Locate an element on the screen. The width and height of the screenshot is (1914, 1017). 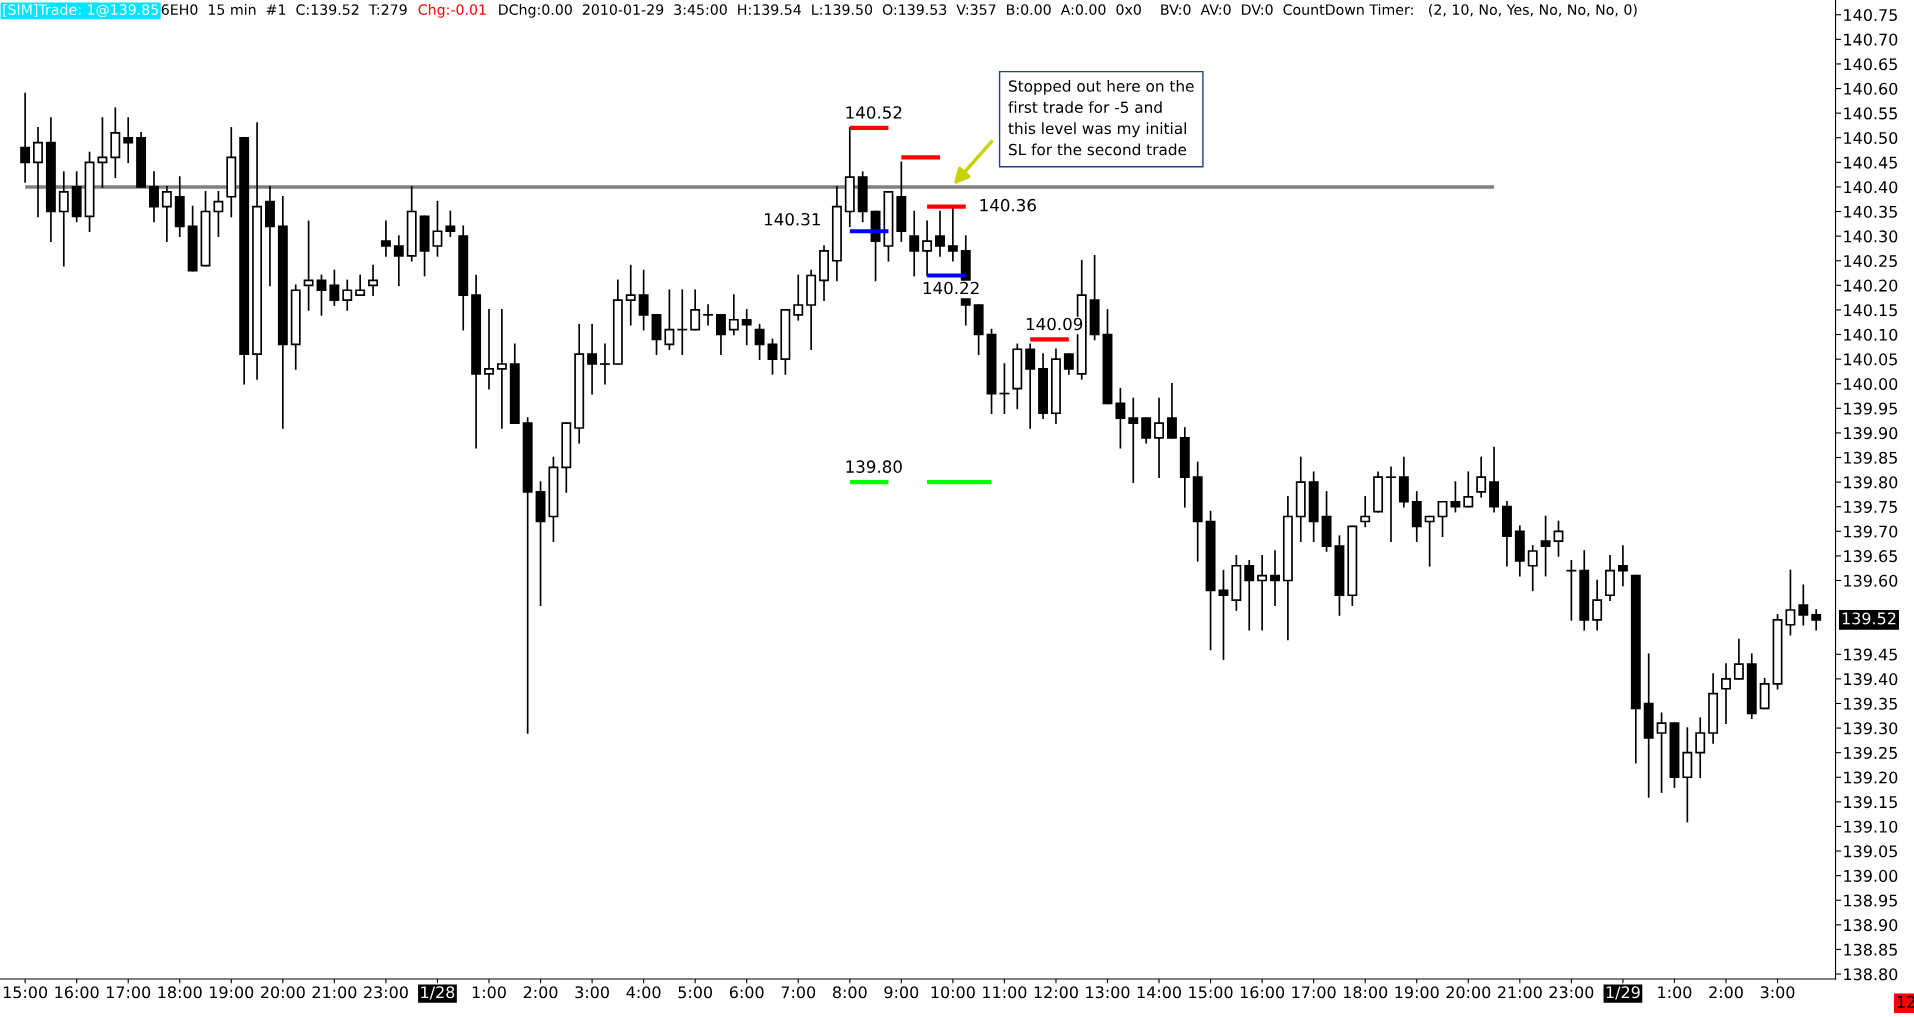
x-tick-label: 8:00 is located at coordinates (849, 992).